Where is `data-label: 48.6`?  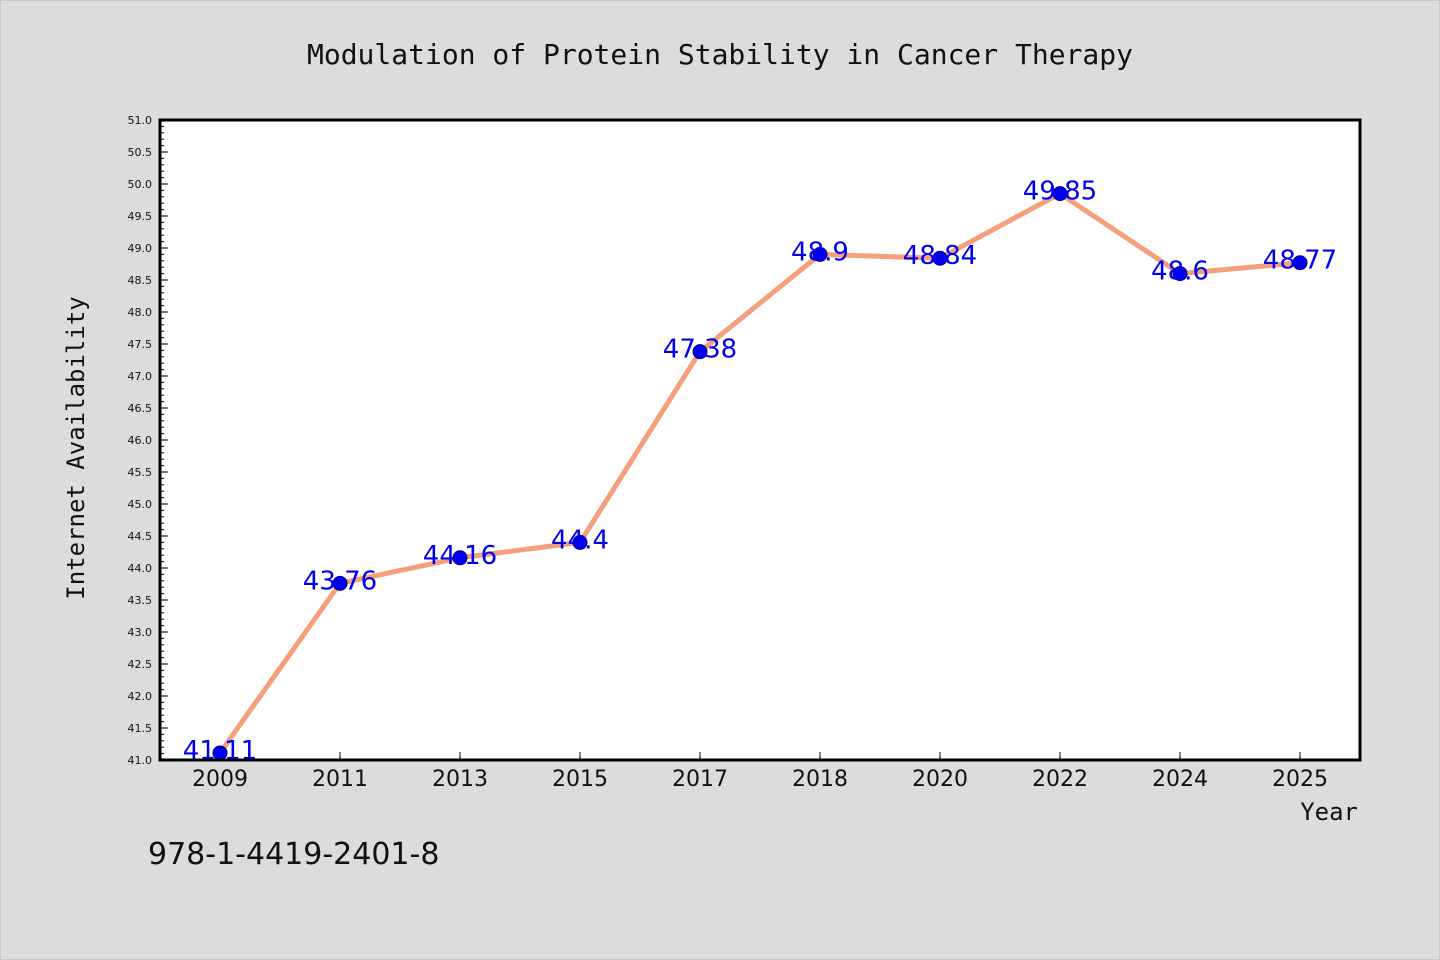
data-label: 48.6 is located at coordinates (1180, 272).